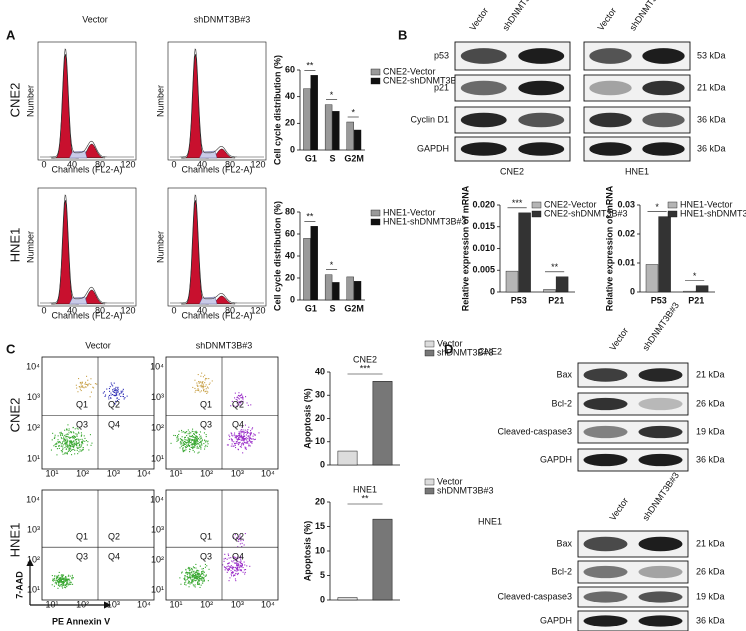 The width and height of the screenshot is (746, 631). What do you see at coordinates (33, 529) in the screenshot?
I see `flow-y-tick: 10³` at bounding box center [33, 529].